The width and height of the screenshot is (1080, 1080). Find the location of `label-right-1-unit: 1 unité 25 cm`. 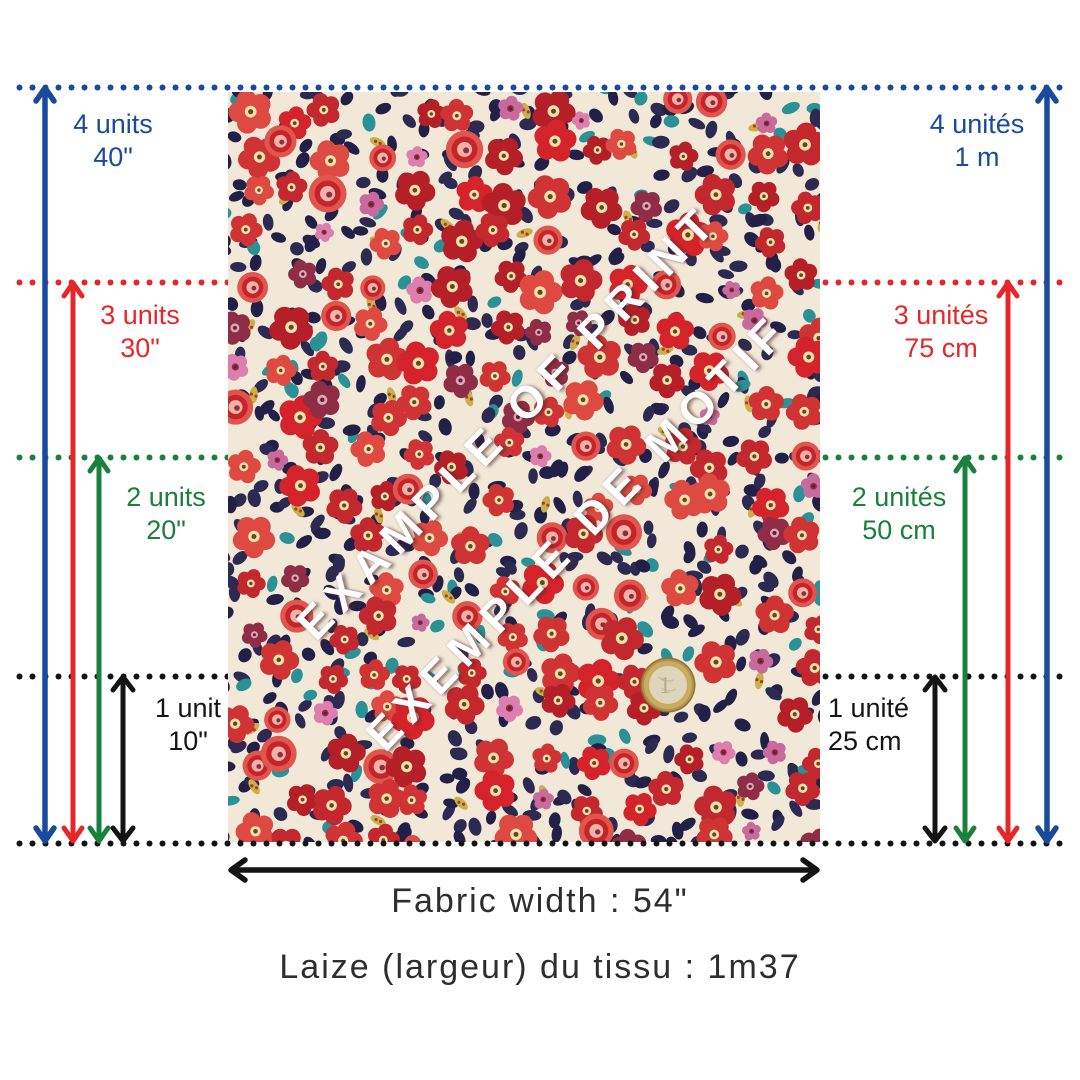

label-right-1-unit: 1 unité 25 cm is located at coordinates (868, 725).